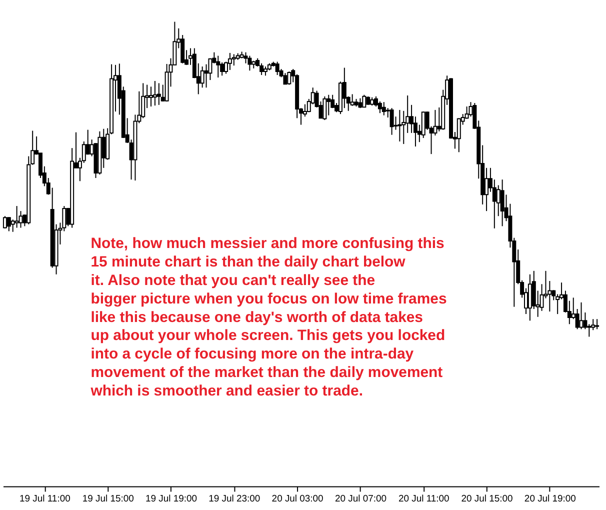  I want to click on x-tick-label: 20 Jul 03:00, so click(298, 499).